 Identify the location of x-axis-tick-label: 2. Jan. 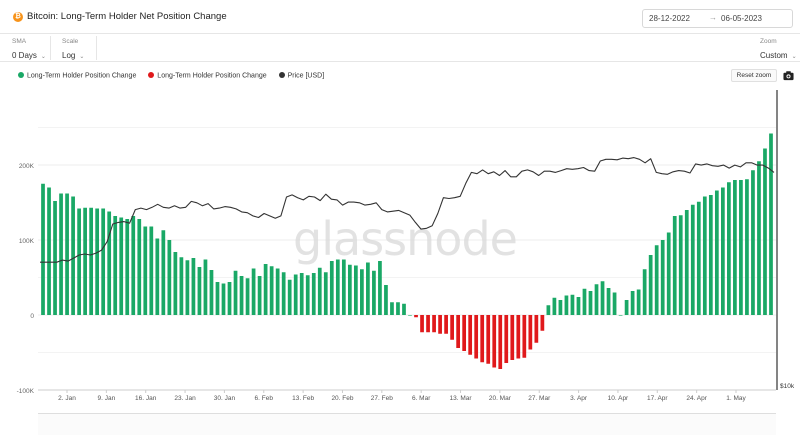
(67, 398).